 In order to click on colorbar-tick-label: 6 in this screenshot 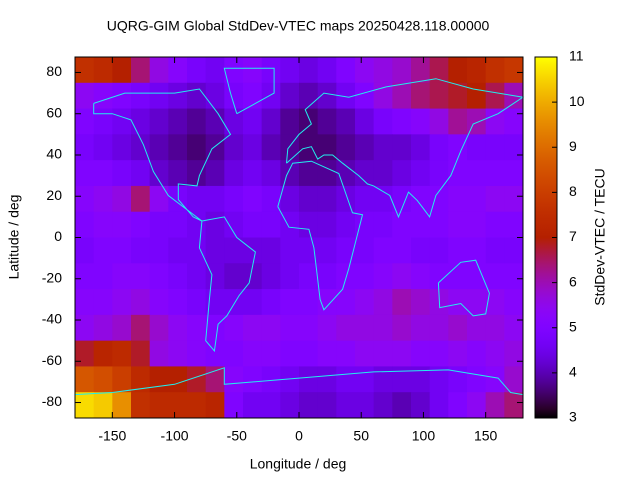, I will do `click(573, 281)`.